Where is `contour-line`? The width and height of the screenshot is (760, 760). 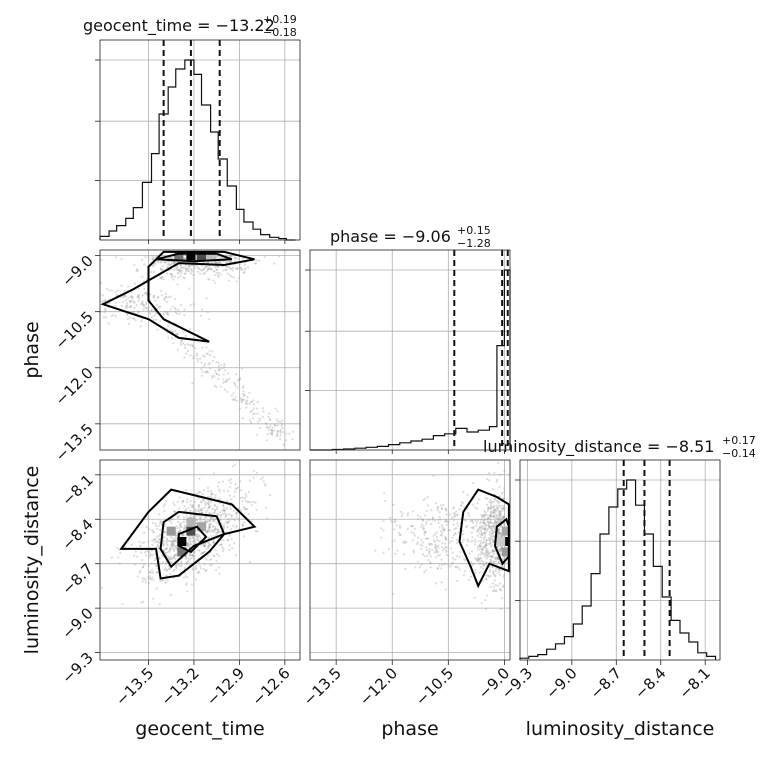
contour-line is located at coordinates (501, 541).